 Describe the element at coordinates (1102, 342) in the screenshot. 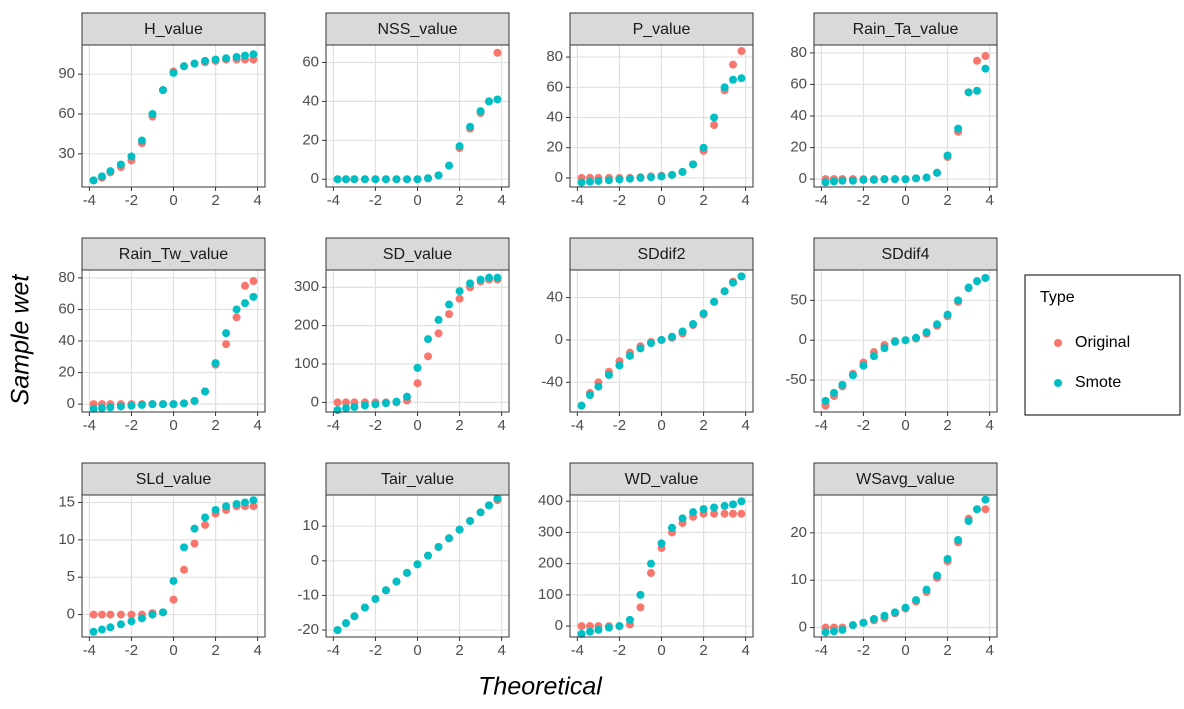

I see `legend-label: Original` at that location.